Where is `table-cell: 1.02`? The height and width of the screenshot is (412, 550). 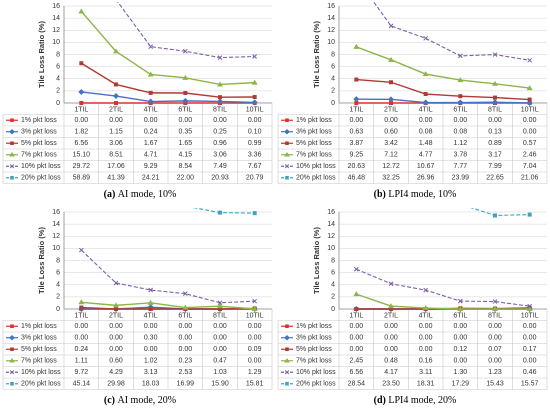 table-cell: 1.02 is located at coordinates (151, 361).